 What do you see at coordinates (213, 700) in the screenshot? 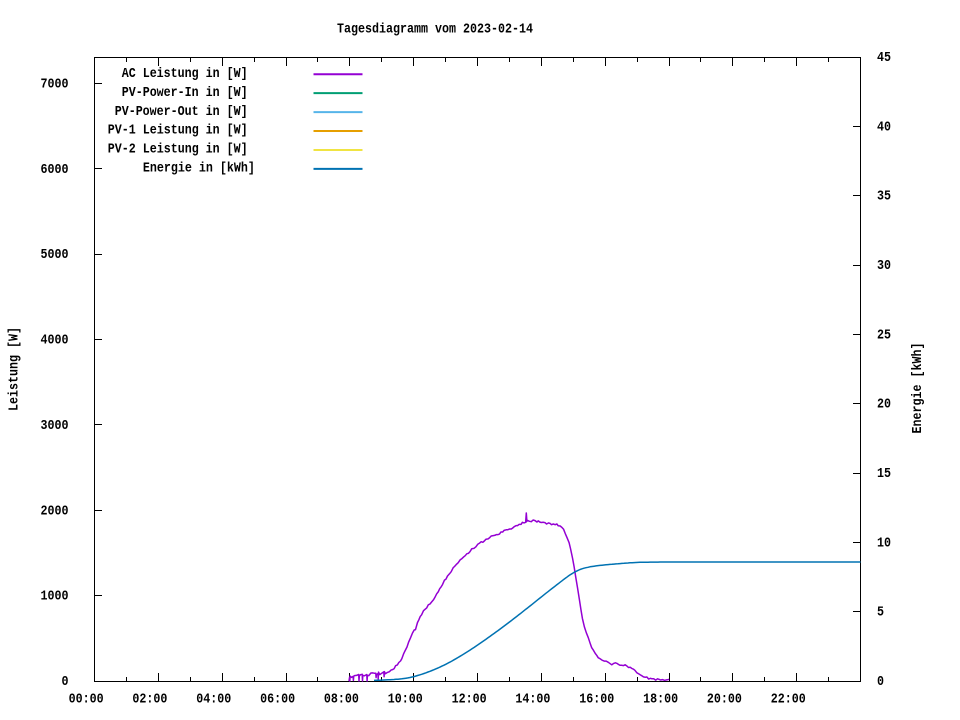
I see `svg-text: 04:00` at bounding box center [213, 700].